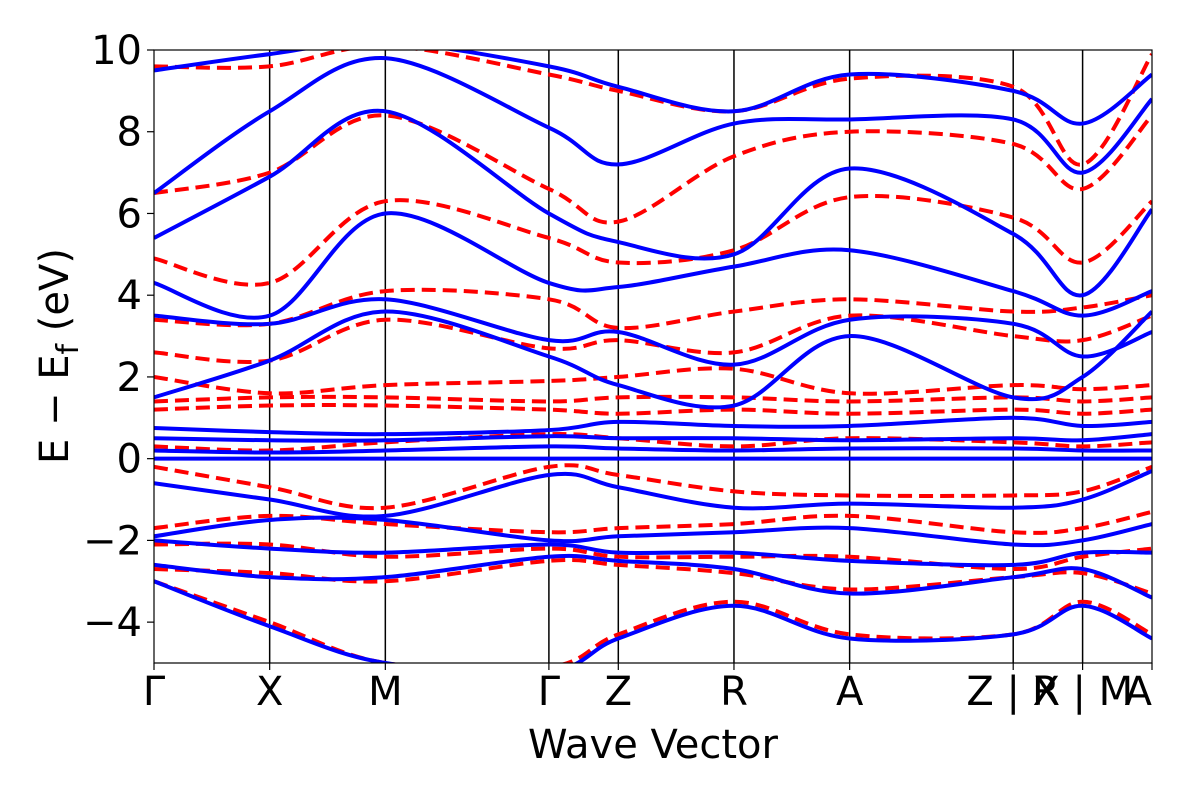  Describe the element at coordinates (129, 133) in the screenshot. I see `y-tick-label: 8` at that location.